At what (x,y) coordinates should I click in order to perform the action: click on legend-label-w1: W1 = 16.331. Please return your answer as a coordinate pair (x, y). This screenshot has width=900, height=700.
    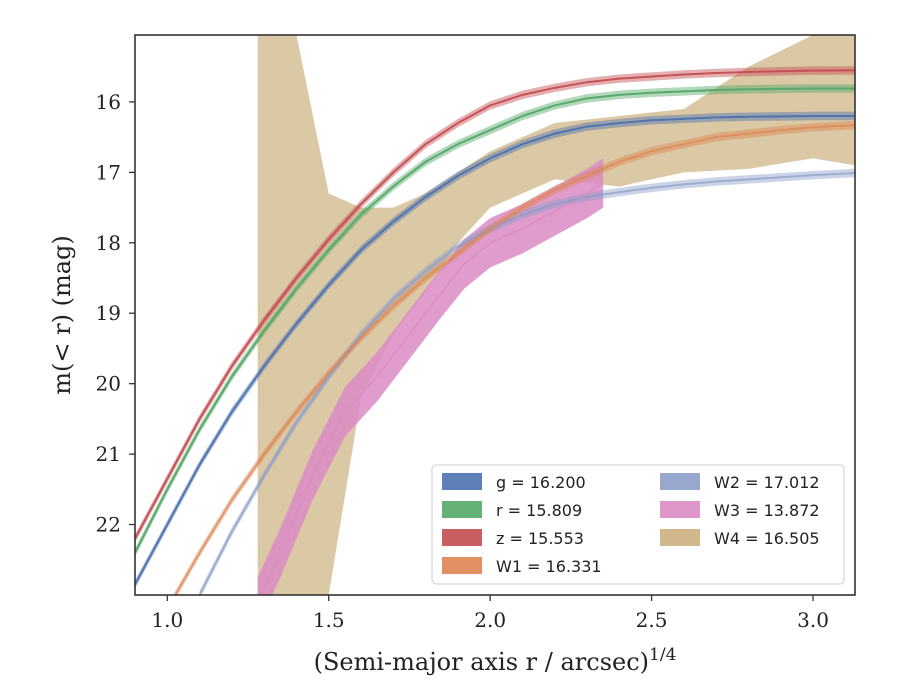
    Looking at the image, I should click on (549, 566).